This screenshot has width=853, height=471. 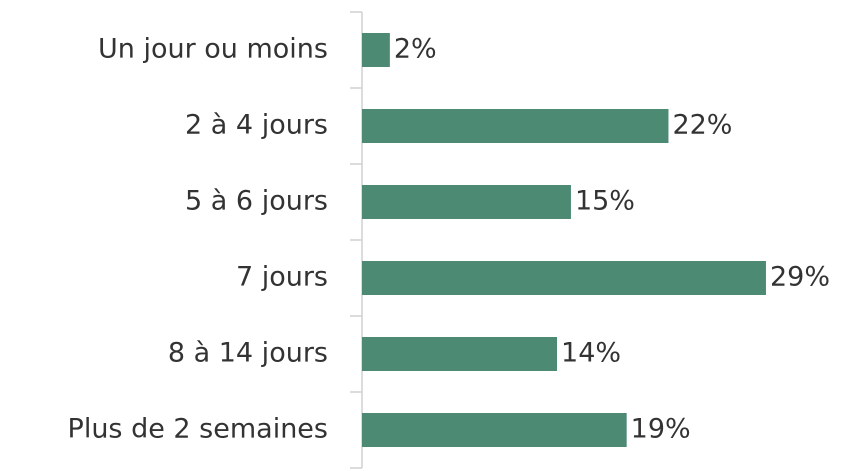 What do you see at coordinates (661, 429) in the screenshot?
I see `data-label: 19%` at bounding box center [661, 429].